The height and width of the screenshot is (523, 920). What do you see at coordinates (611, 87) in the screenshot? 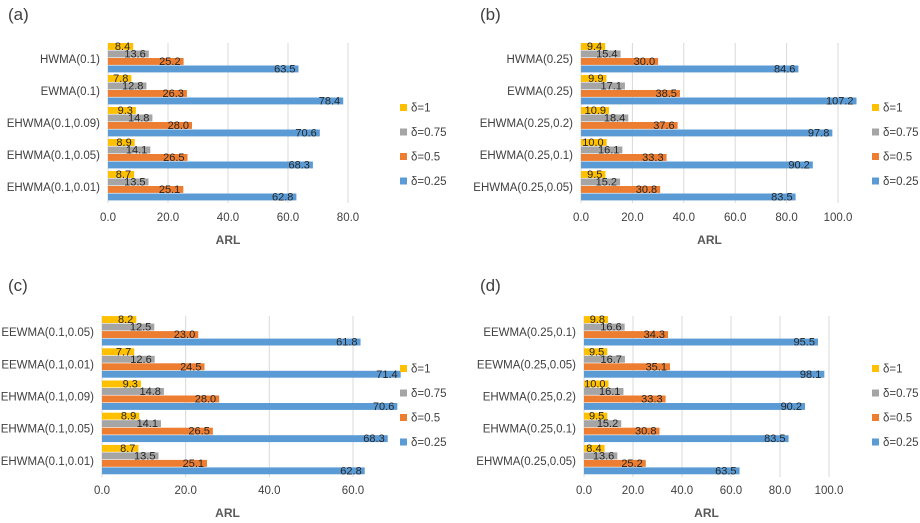
I see `data-label: 17.1` at bounding box center [611, 87].